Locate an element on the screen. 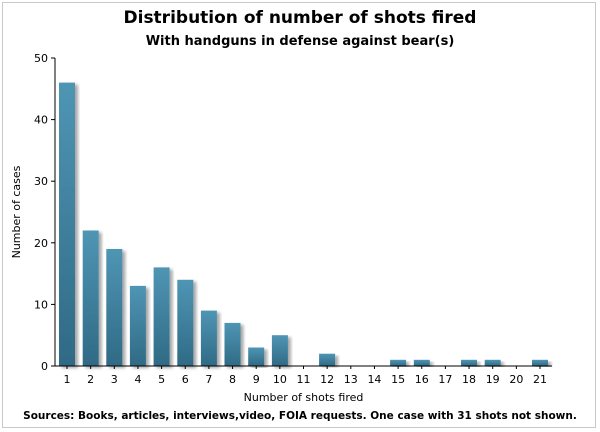  x-tick-label-10: 10 is located at coordinates (280, 379).